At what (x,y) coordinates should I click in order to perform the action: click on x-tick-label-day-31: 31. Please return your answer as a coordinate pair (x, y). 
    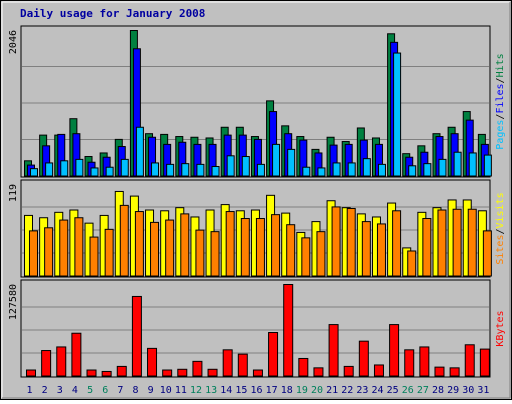
    Looking at the image, I should click on (483, 390).